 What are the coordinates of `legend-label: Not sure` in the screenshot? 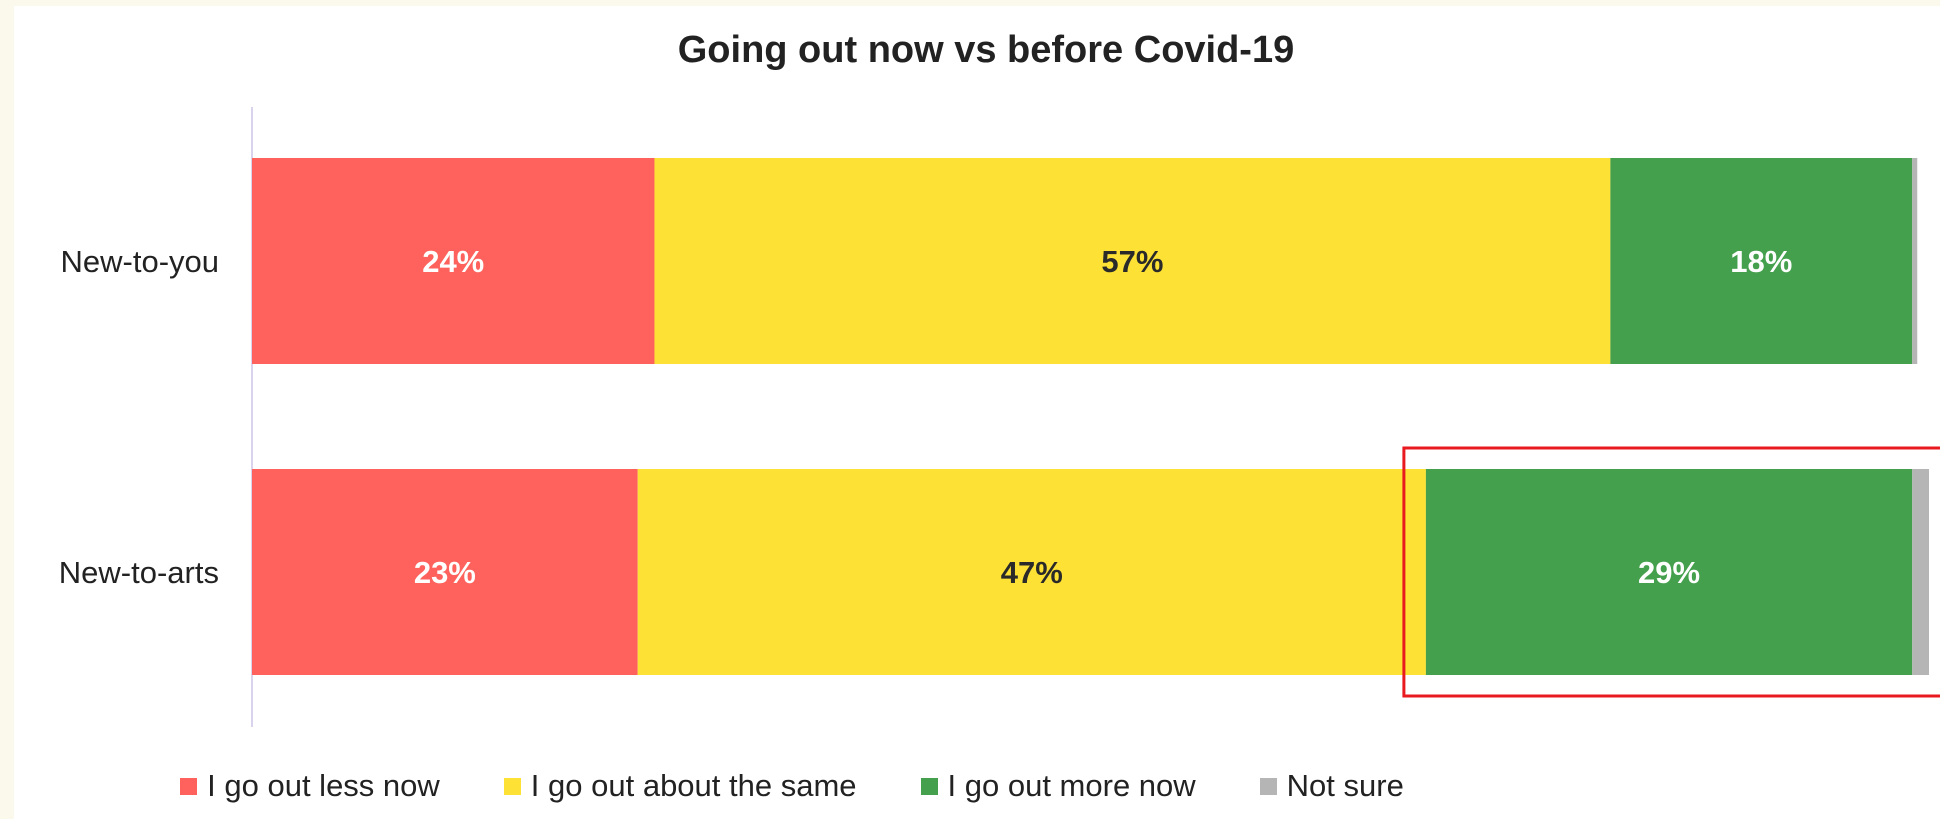 It's located at (1345, 785).